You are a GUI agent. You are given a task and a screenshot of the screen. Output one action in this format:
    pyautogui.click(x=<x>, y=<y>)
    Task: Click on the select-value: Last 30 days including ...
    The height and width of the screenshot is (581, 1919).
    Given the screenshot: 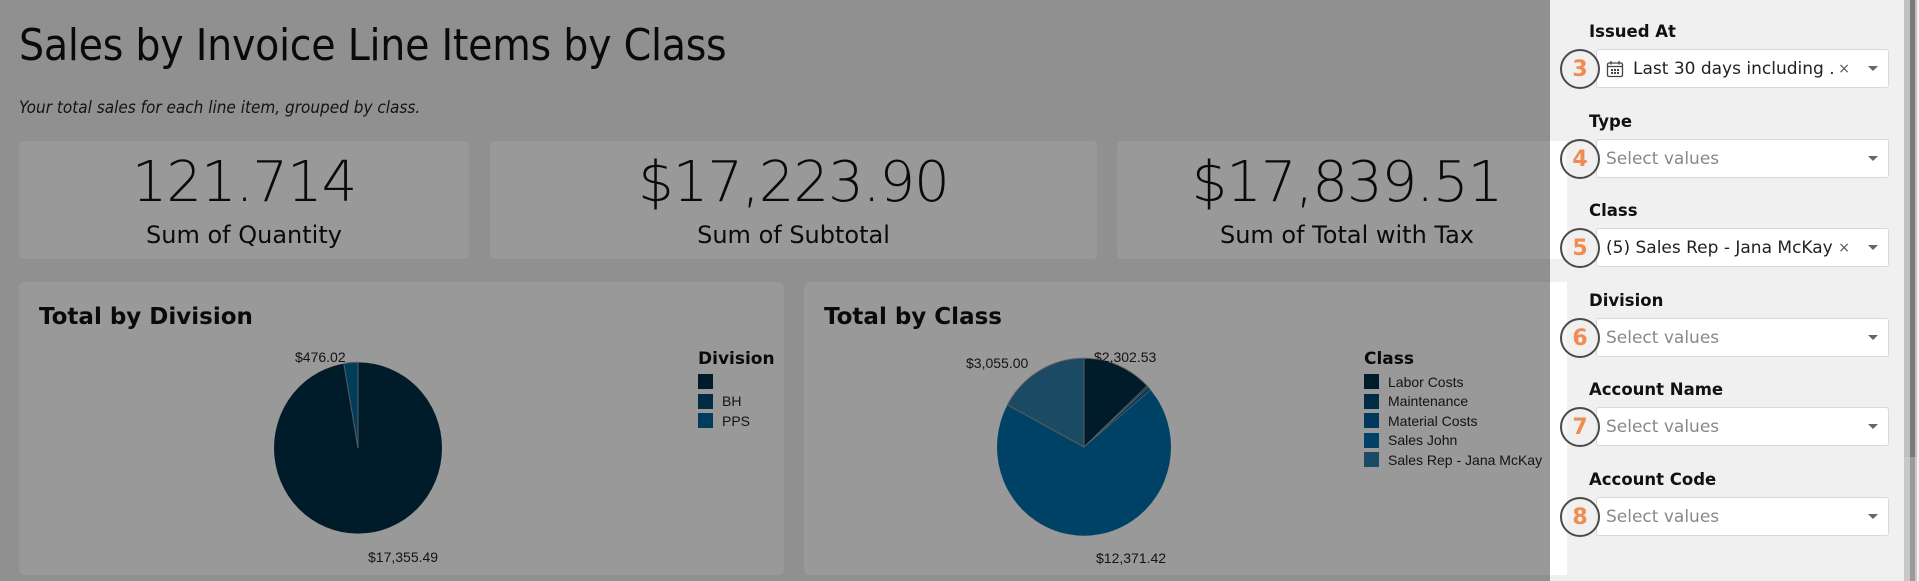 What is the action you would take?
    pyautogui.click(x=1734, y=68)
    